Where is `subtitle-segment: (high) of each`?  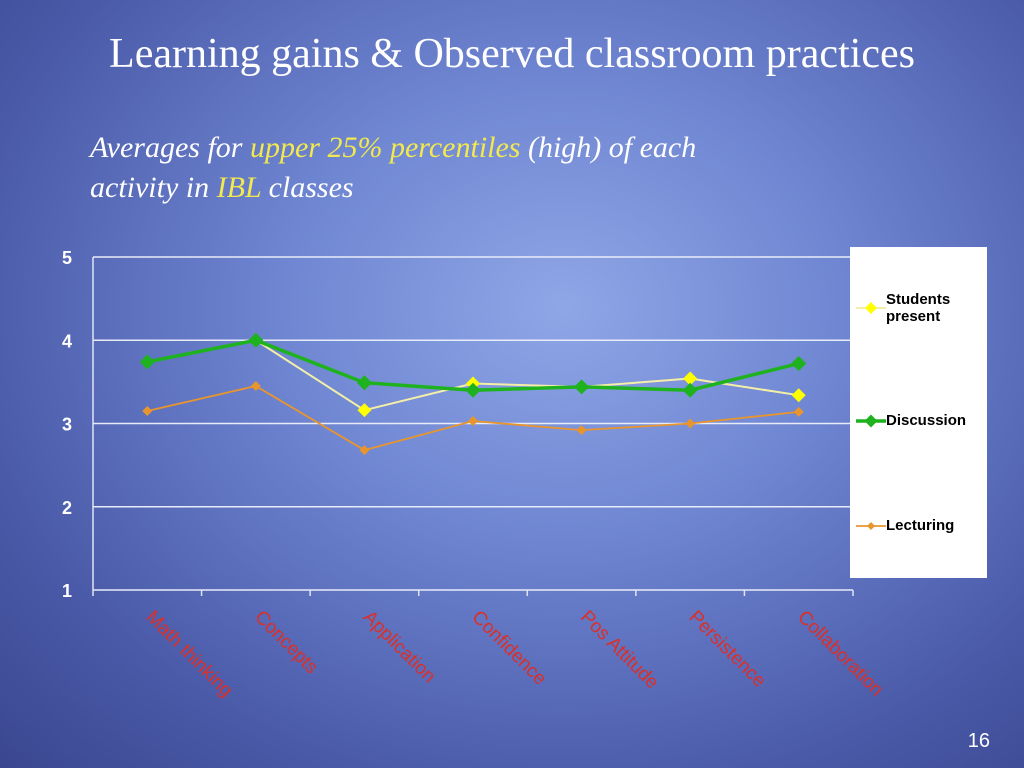 subtitle-segment: (high) of each is located at coordinates (608, 147).